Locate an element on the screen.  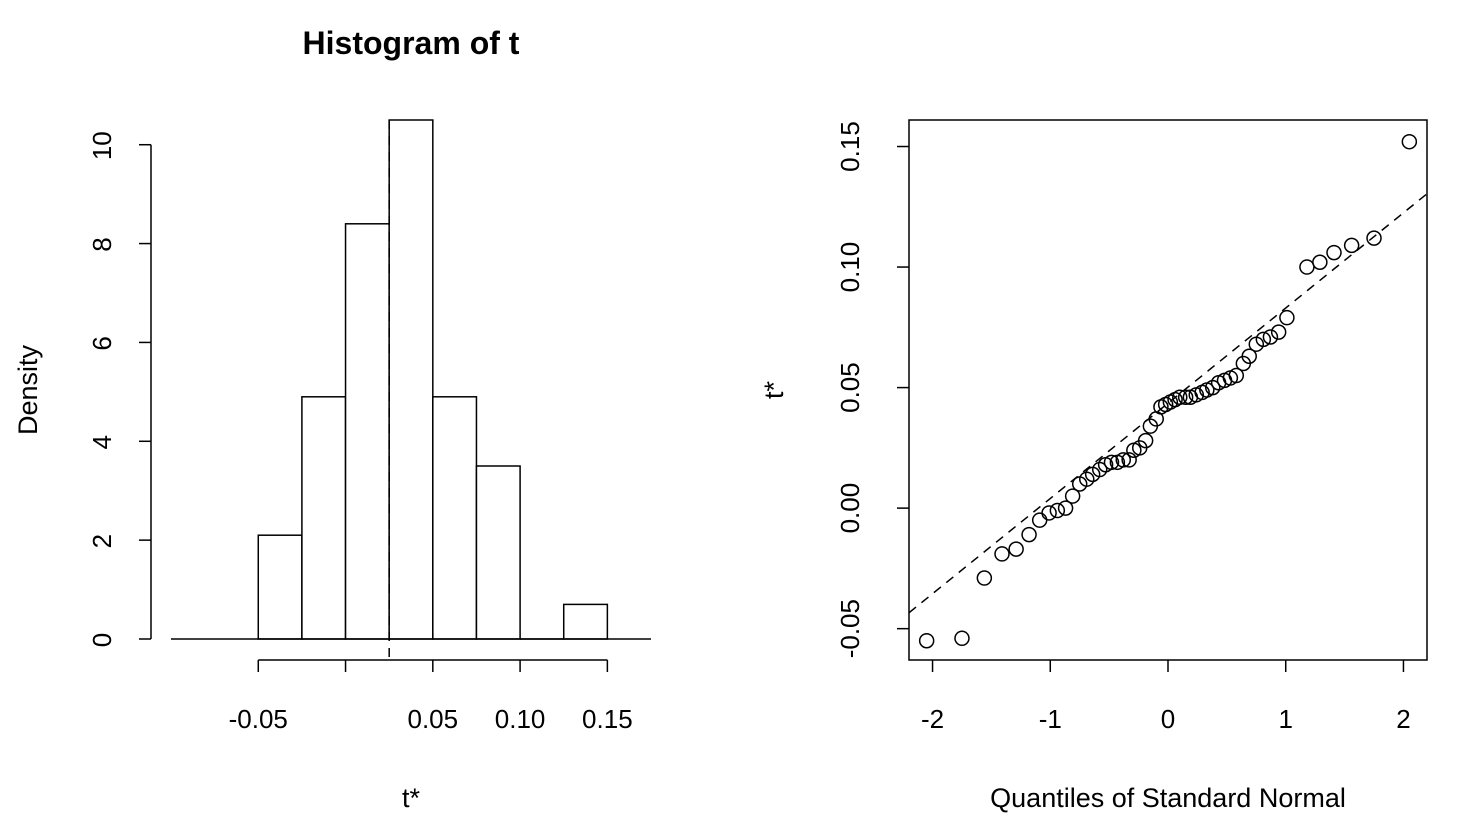
x-tick-label: 1 is located at coordinates (1285, 719).